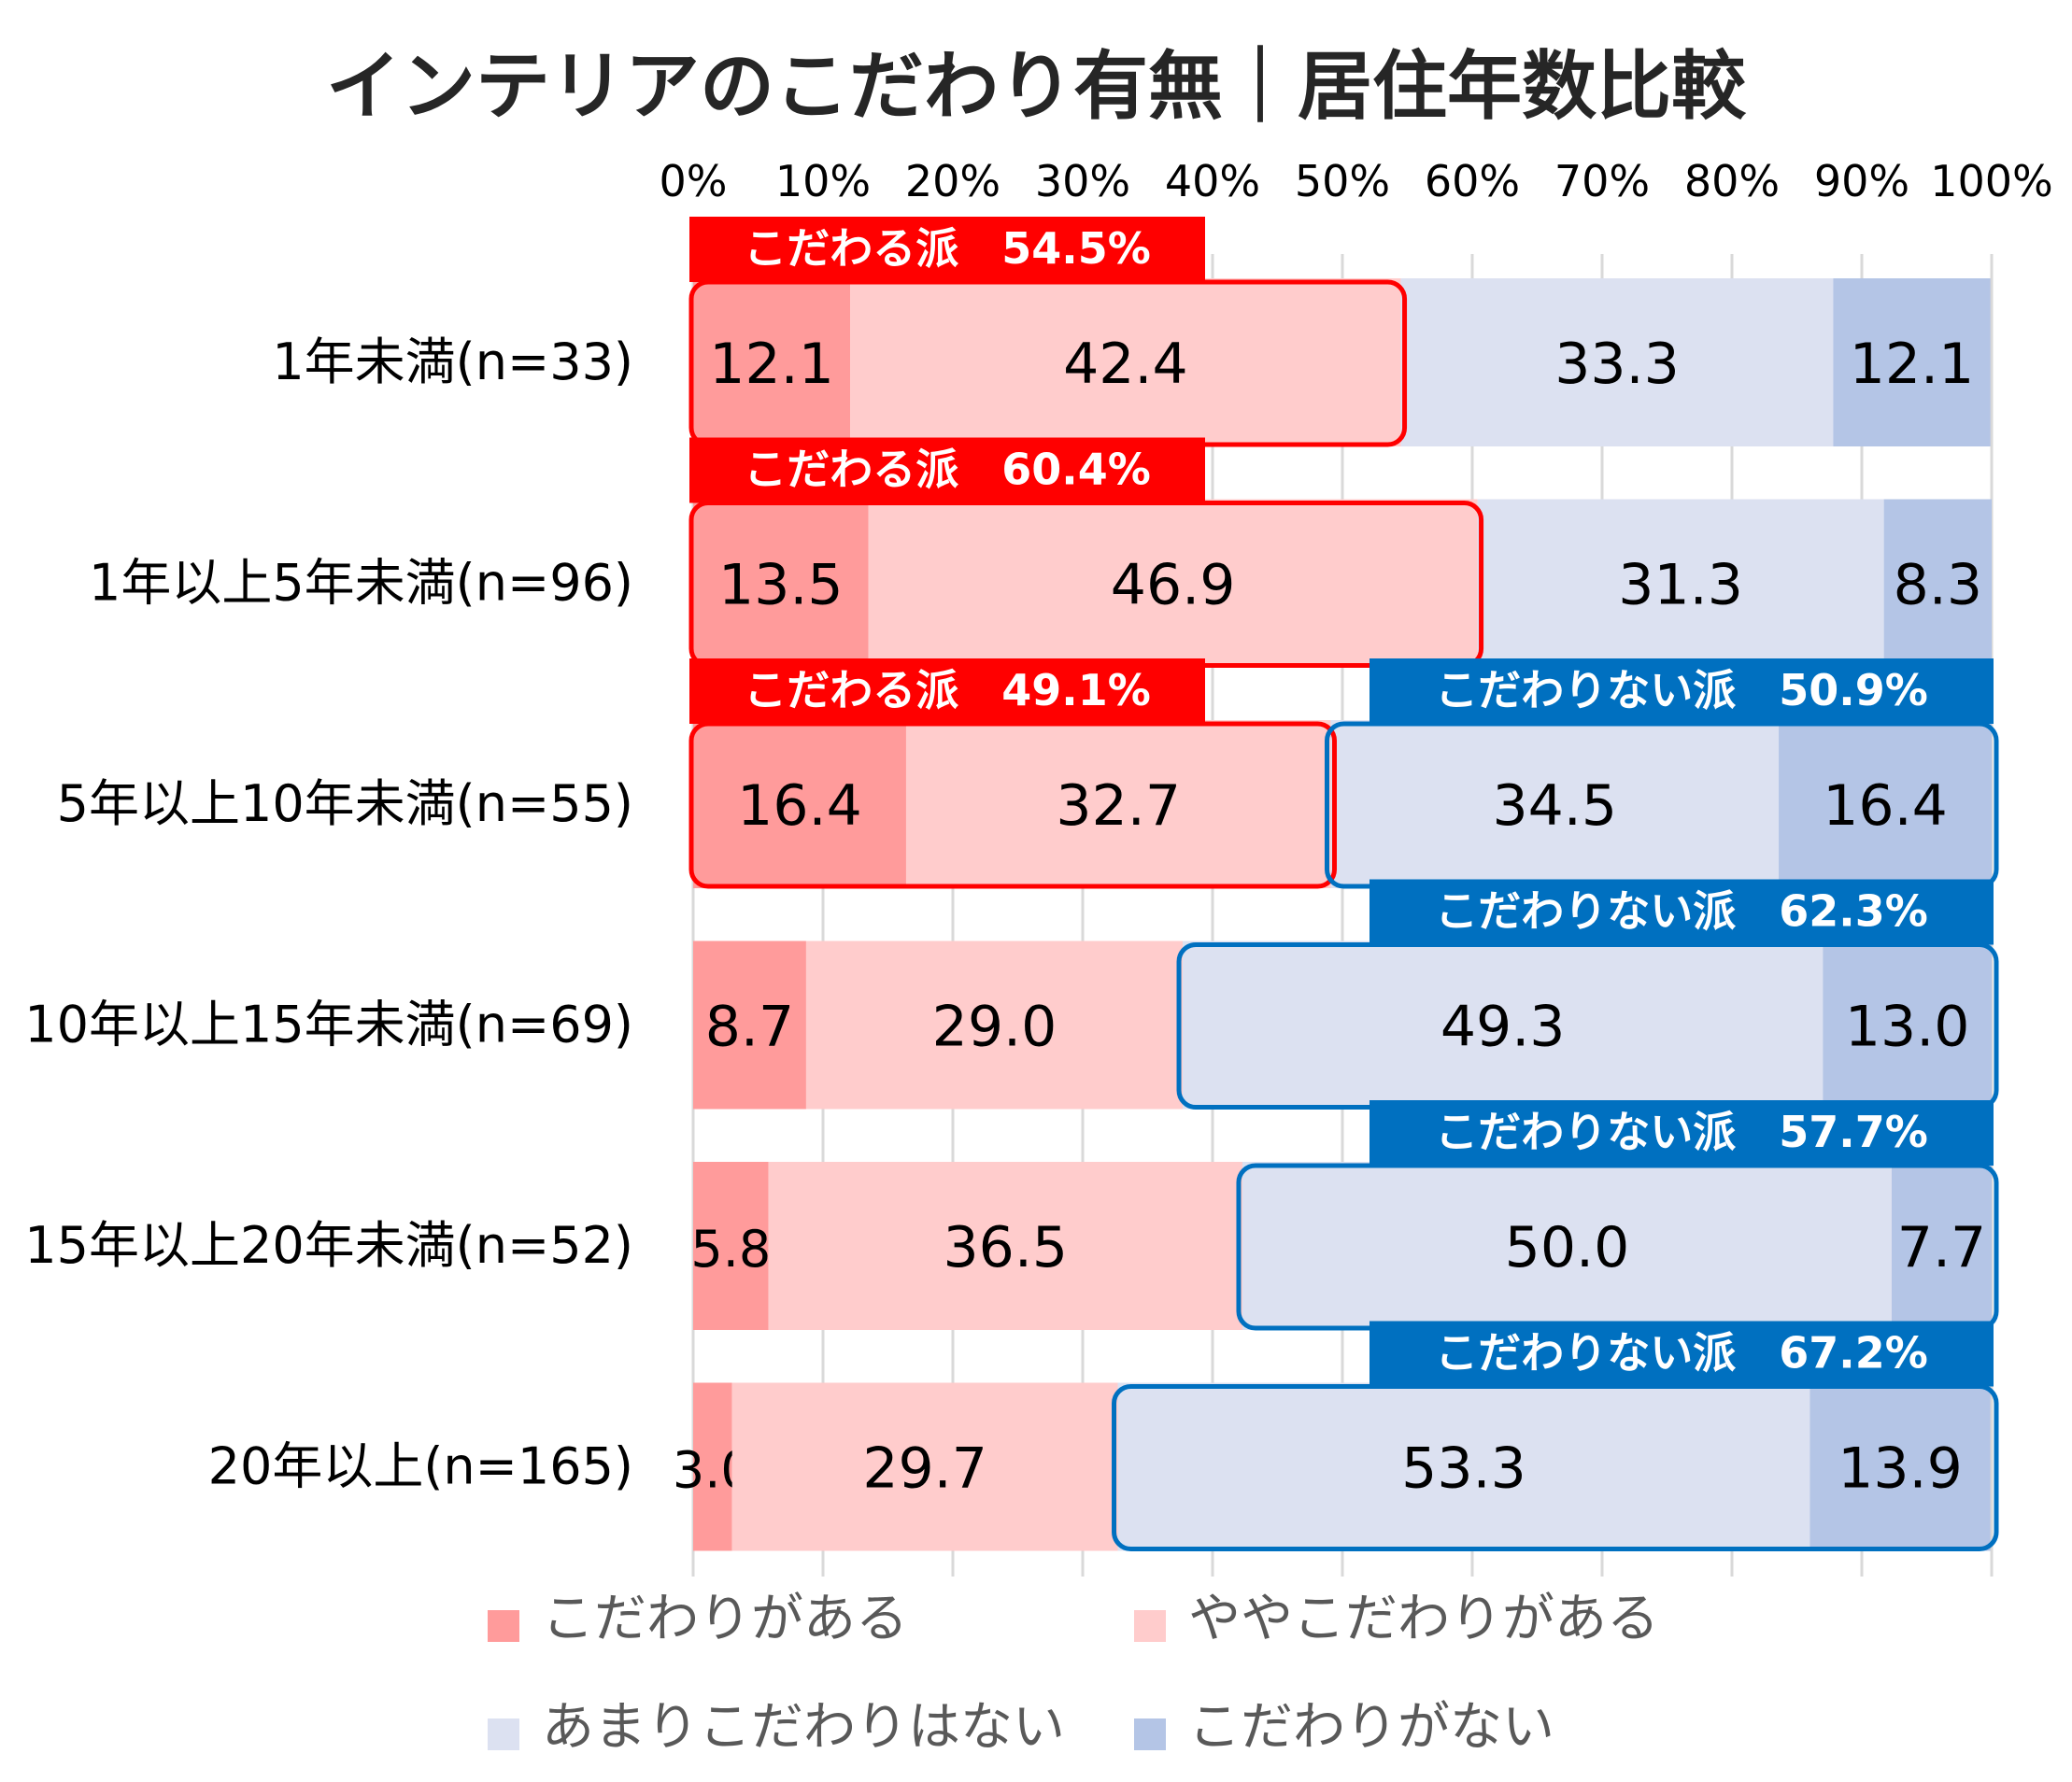 Image resolution: width=2072 pixels, height=1782 pixels. I want to click on x-tick-label: 10%, so click(823, 181).